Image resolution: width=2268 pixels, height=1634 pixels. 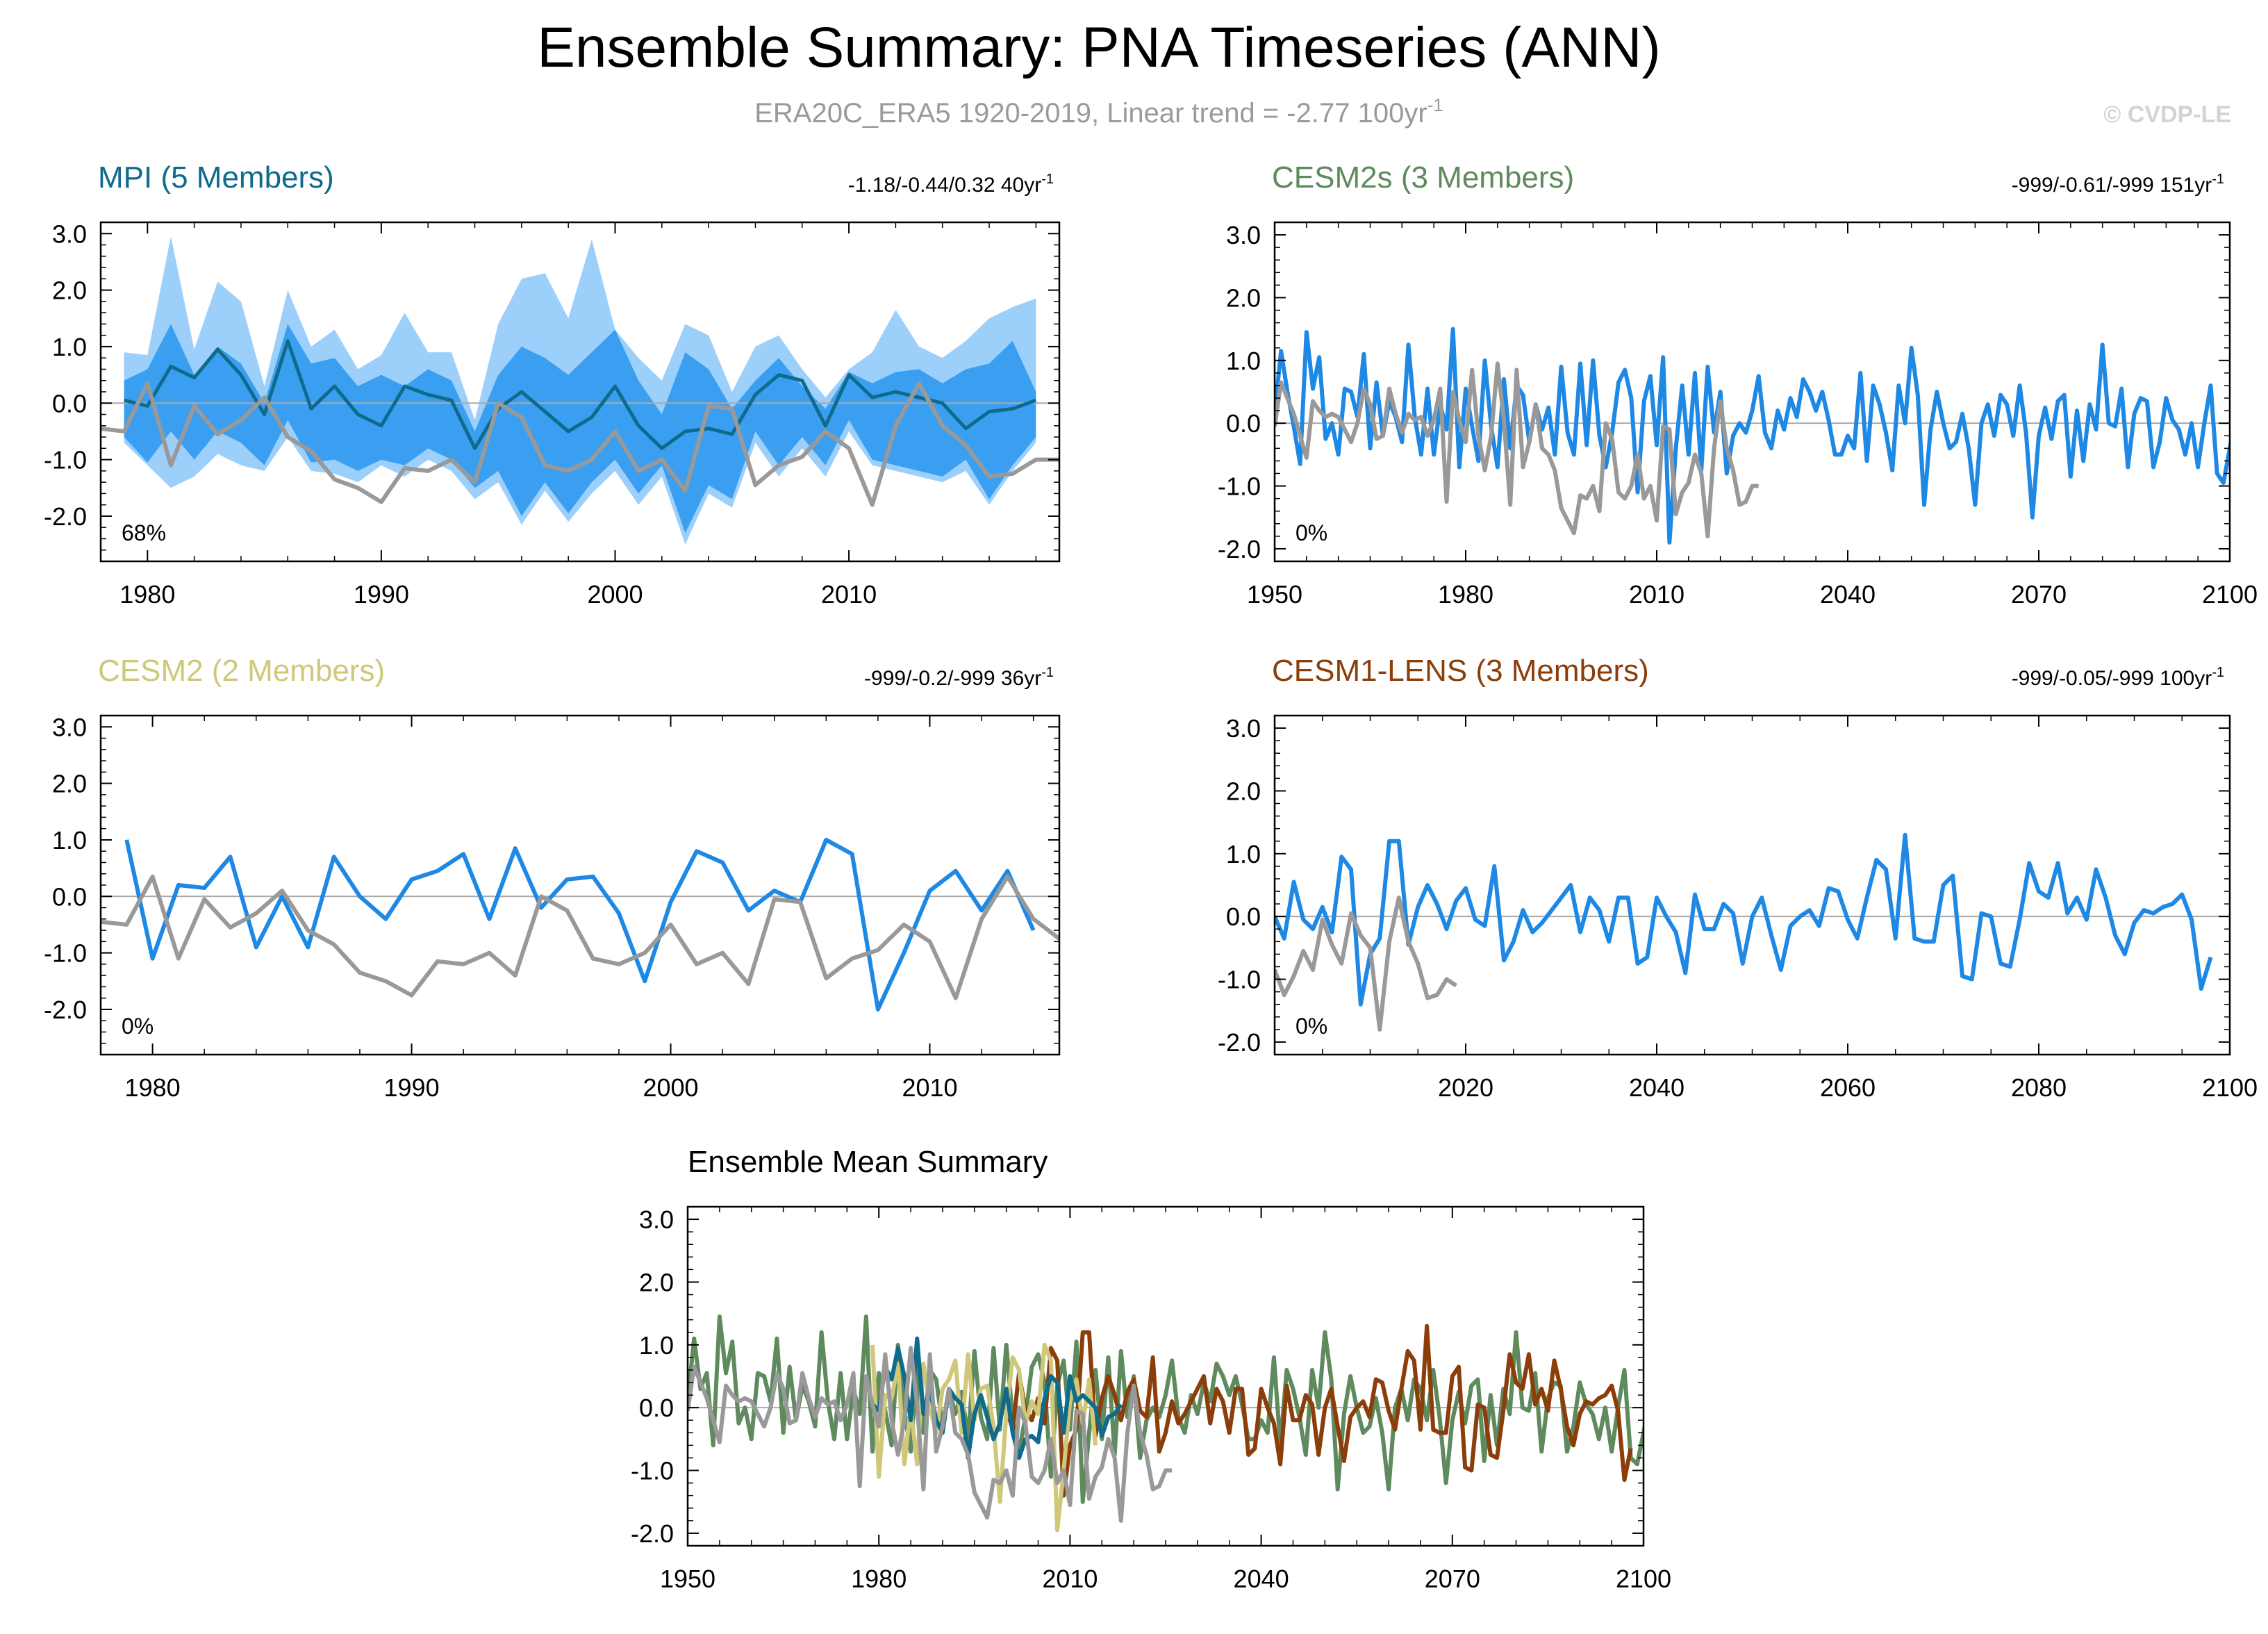 What do you see at coordinates (2039, 1087) in the screenshot?
I see `x-tick-label: 2080` at bounding box center [2039, 1087].